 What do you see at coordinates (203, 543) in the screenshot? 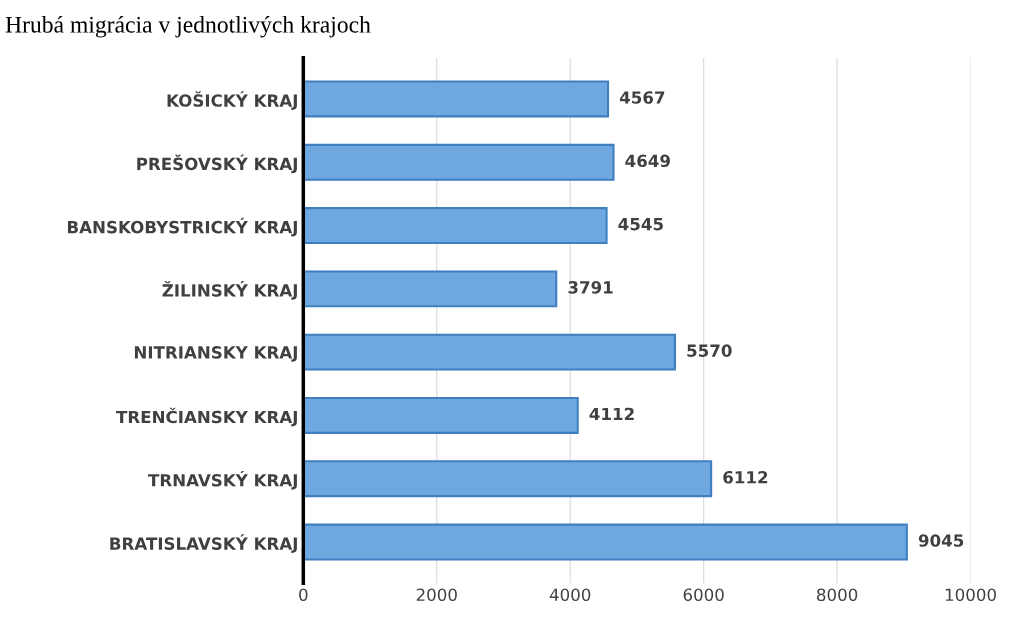
I see `y-tick-label: BRATISLAVSKÝ KRAJ` at bounding box center [203, 543].